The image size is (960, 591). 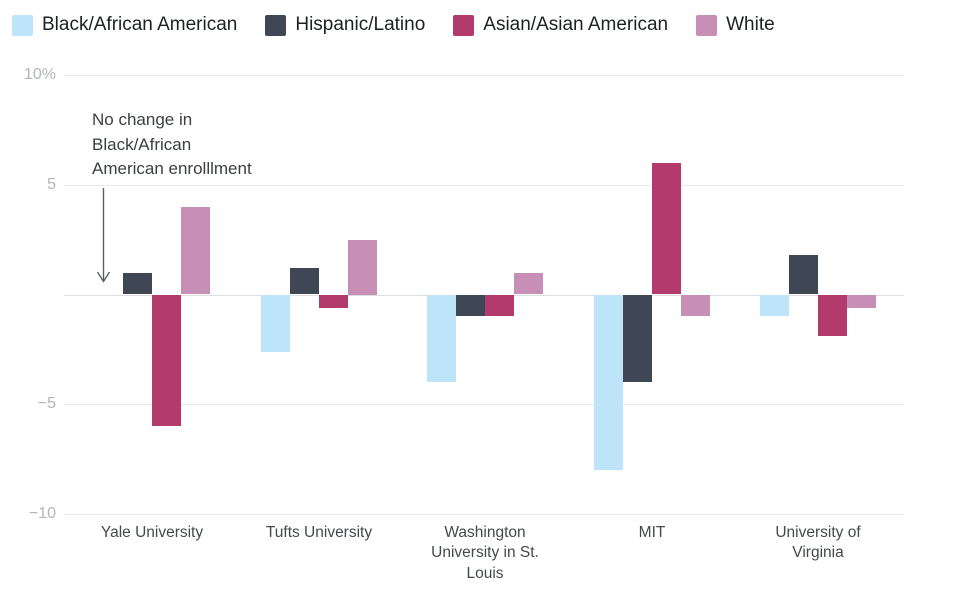 What do you see at coordinates (485, 573) in the screenshot?
I see `x-axis-label-line: Louis` at bounding box center [485, 573].